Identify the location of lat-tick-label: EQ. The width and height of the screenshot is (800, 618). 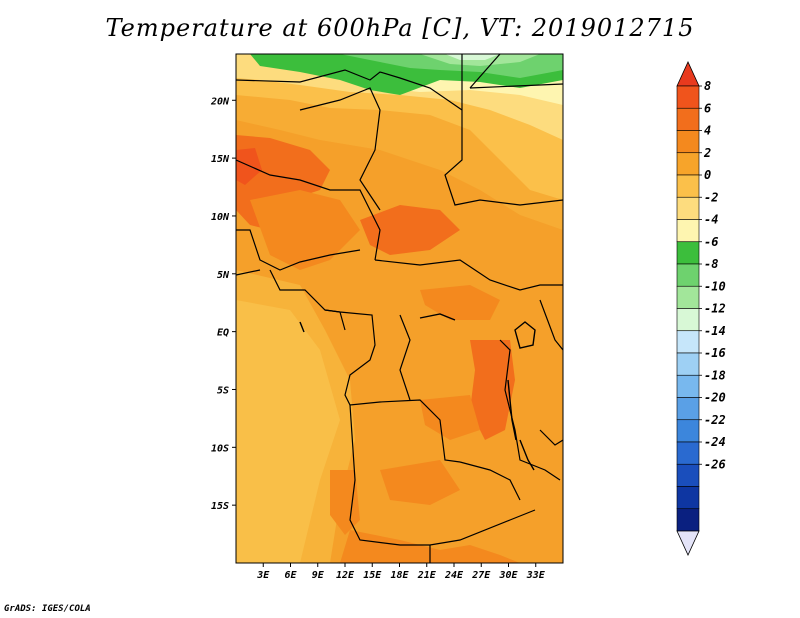
(223, 333).